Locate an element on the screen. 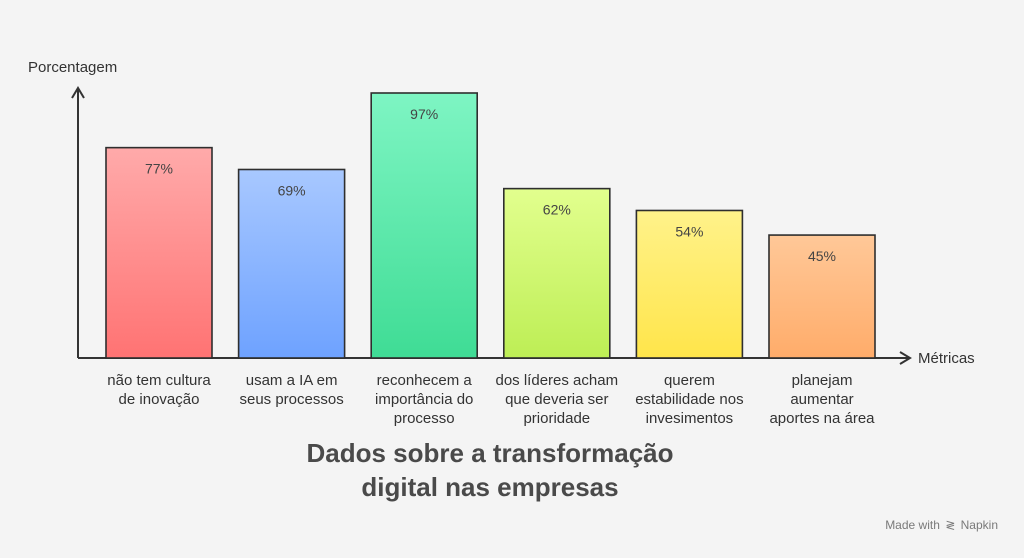 The width and height of the screenshot is (1024, 558). category-label-5-line-2: aportes na área is located at coordinates (822, 418).